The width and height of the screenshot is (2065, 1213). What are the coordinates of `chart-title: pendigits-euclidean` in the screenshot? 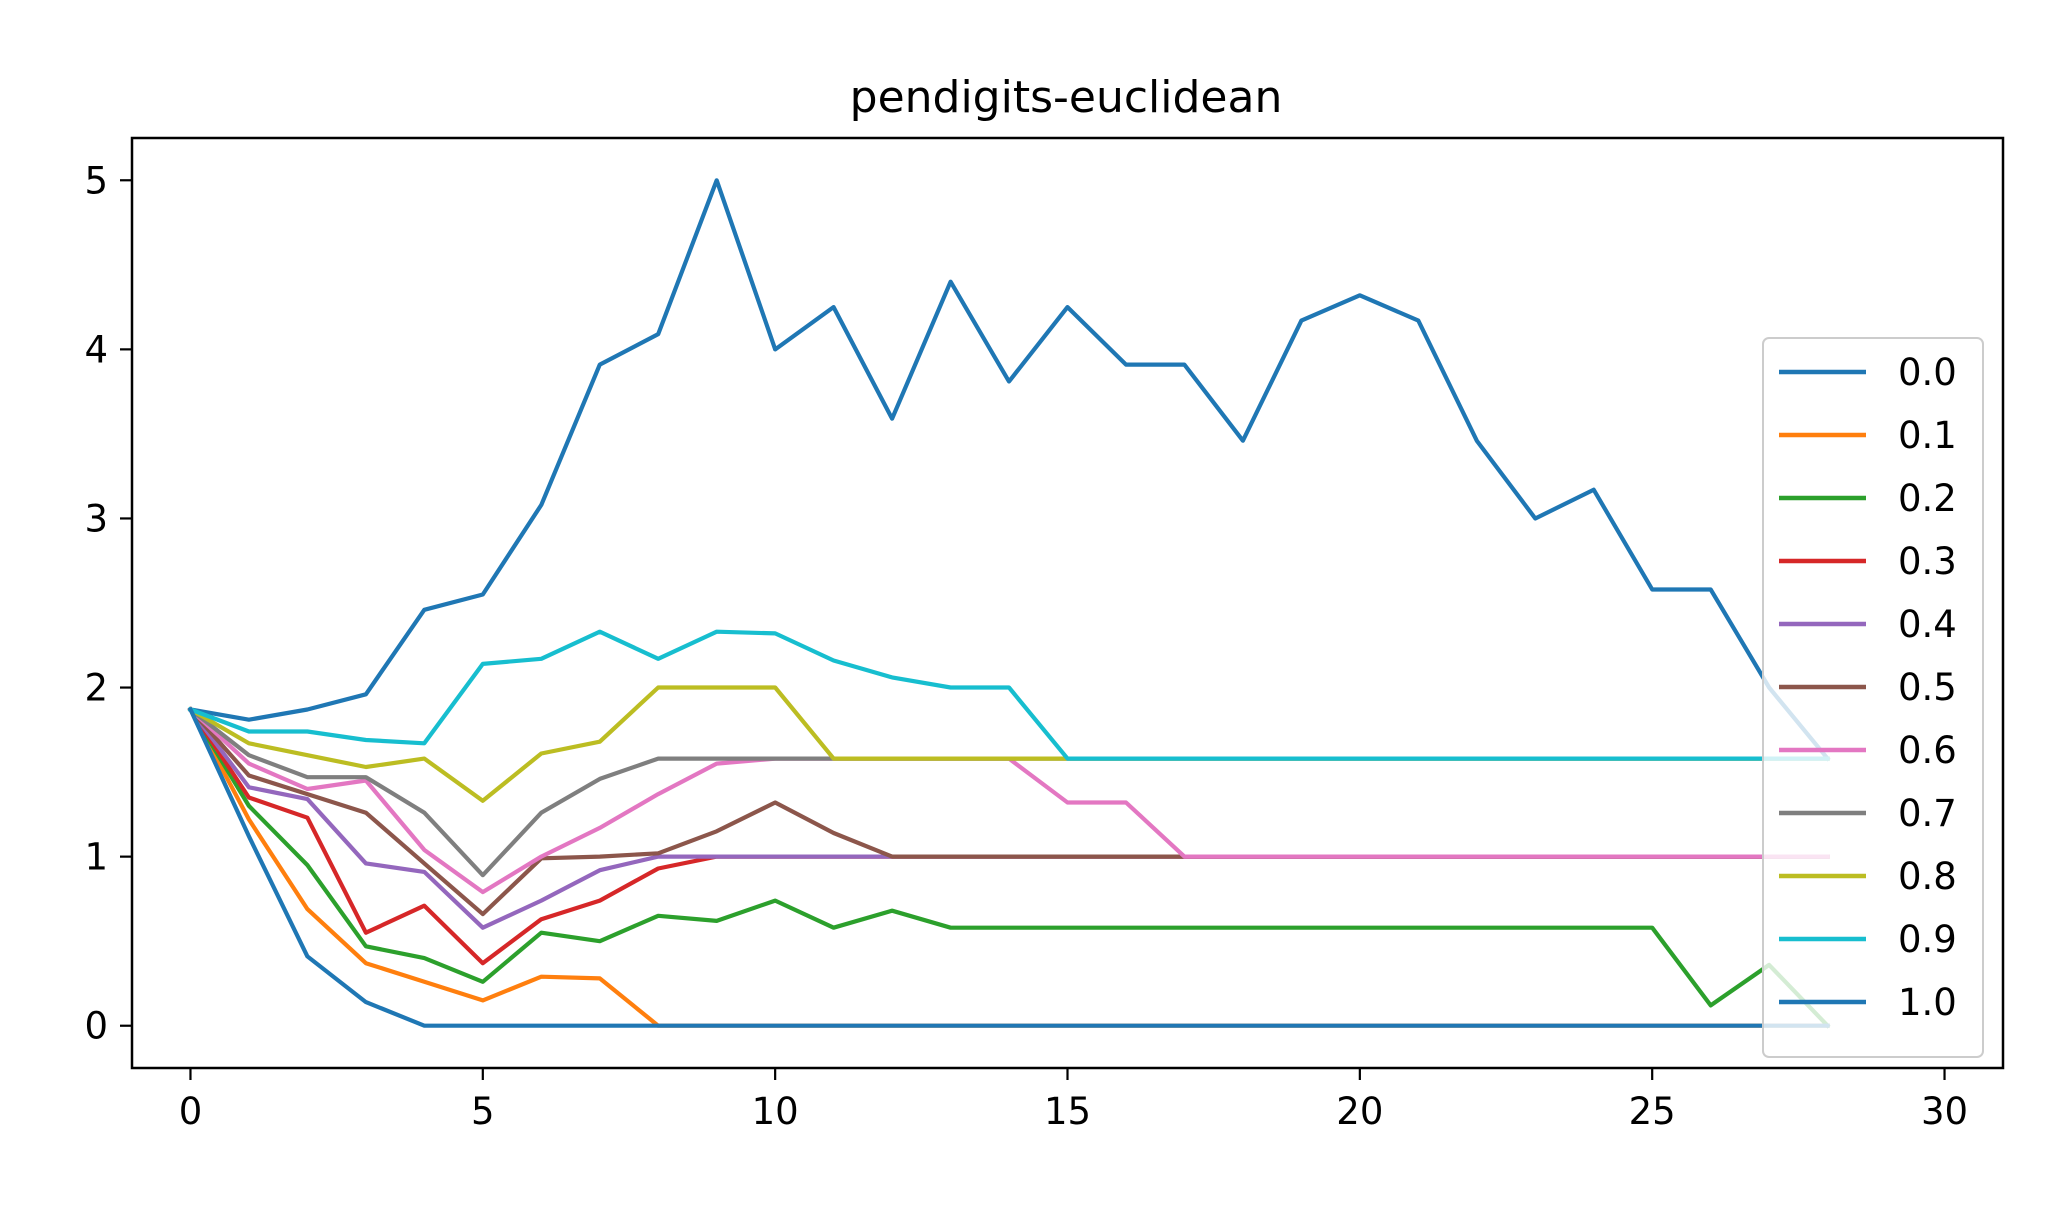 It's located at (1066, 97).